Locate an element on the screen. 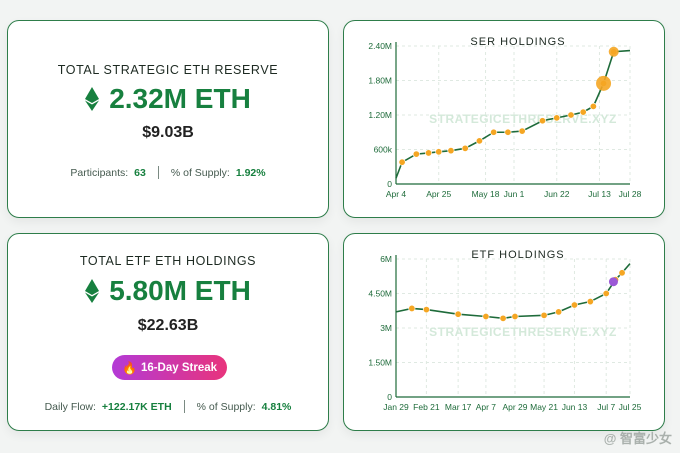 This screenshot has height=453, width=680. x-tick-label: Jun 22 is located at coordinates (557, 194).